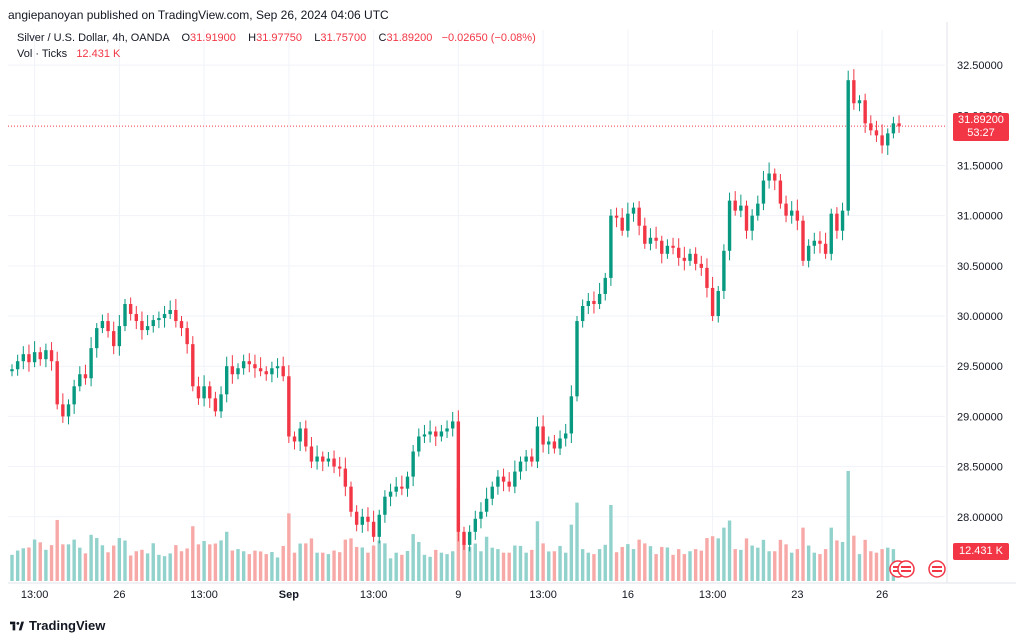  I want to click on volume-value: 12.431 K, so click(98, 54).